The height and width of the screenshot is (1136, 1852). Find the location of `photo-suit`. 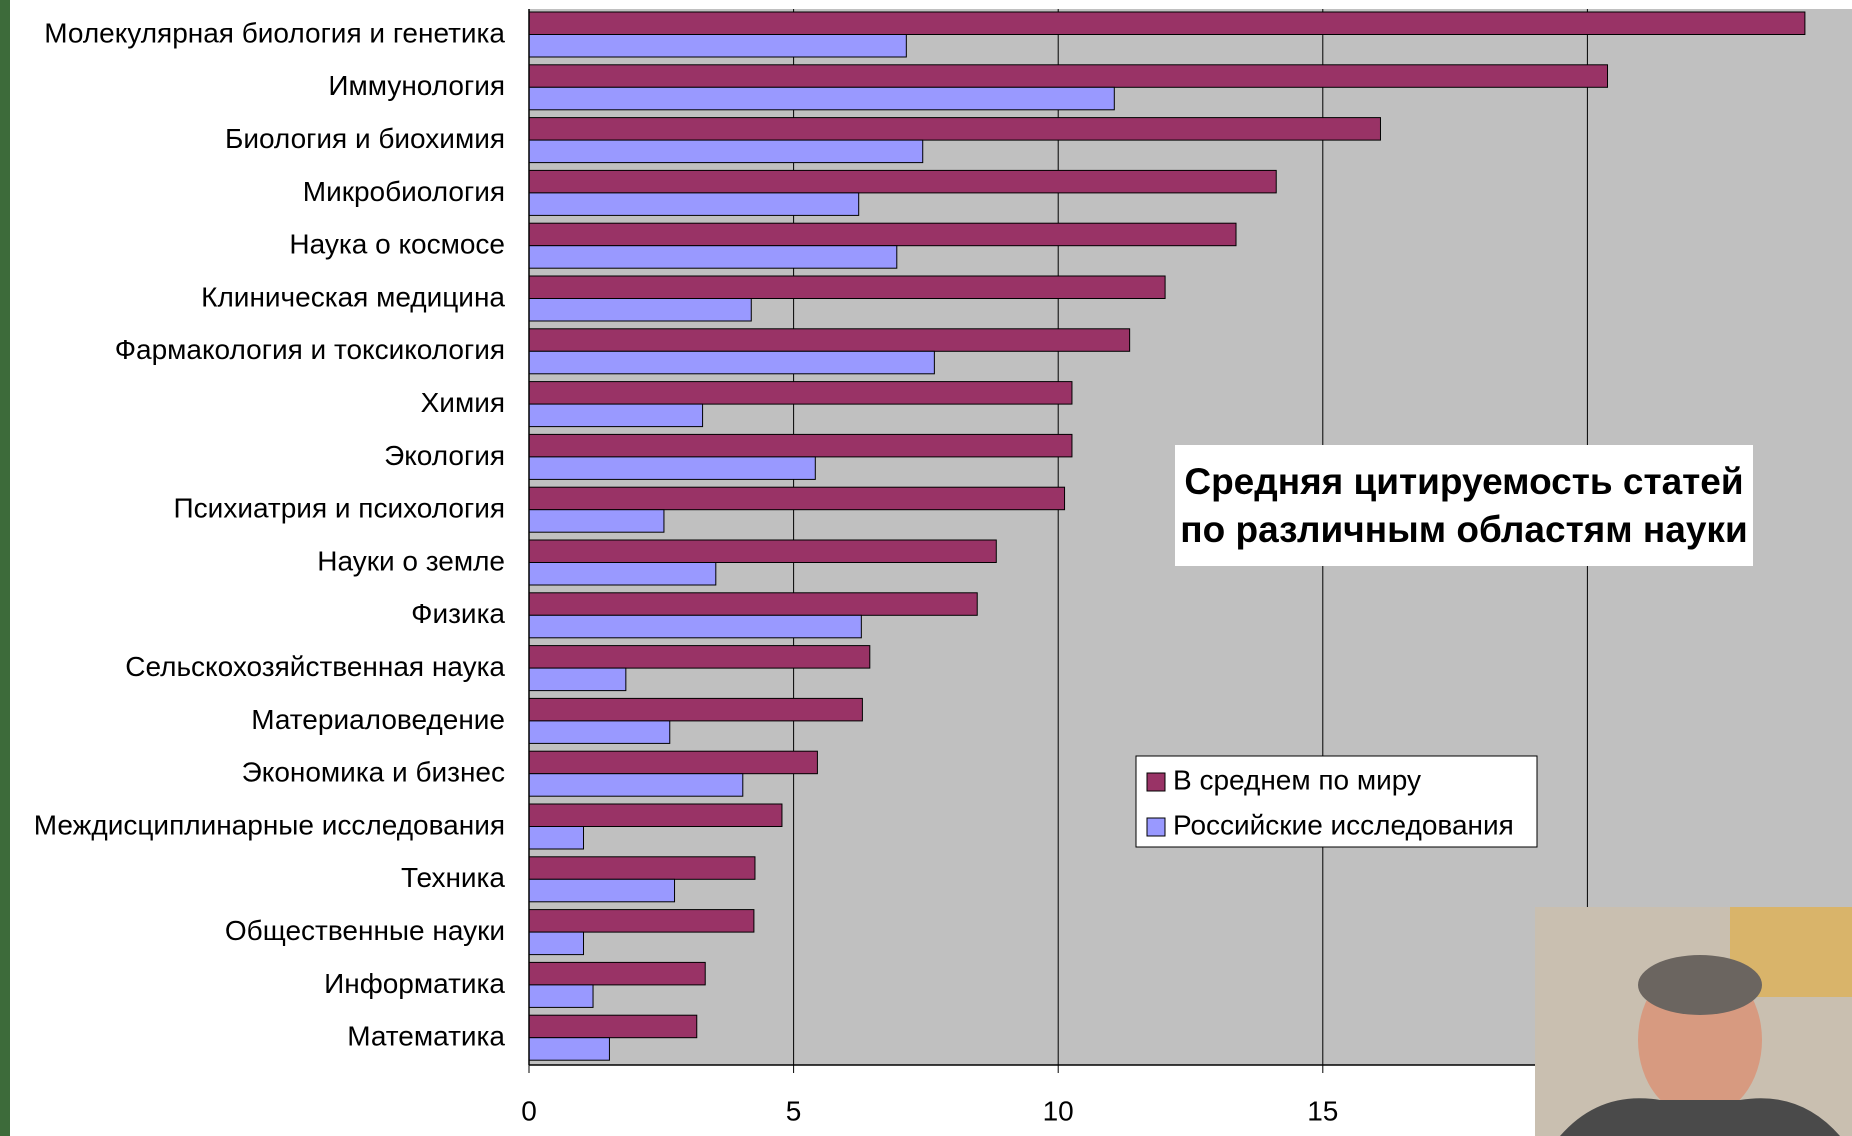

photo-suit is located at coordinates (1700, 1117).